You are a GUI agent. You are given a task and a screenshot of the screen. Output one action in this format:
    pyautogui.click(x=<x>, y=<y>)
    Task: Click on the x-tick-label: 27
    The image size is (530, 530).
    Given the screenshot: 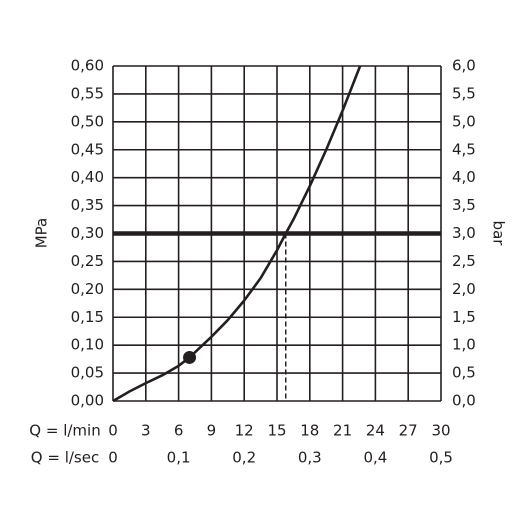 What is the action you would take?
    pyautogui.click(x=408, y=431)
    